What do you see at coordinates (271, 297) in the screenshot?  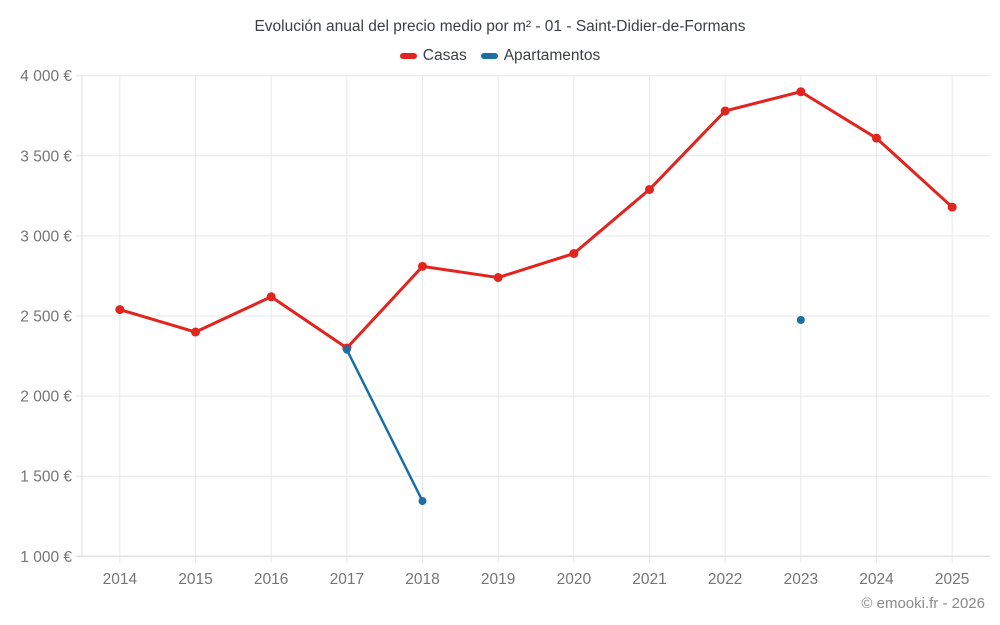 I see `data-point-casas-2016` at bounding box center [271, 297].